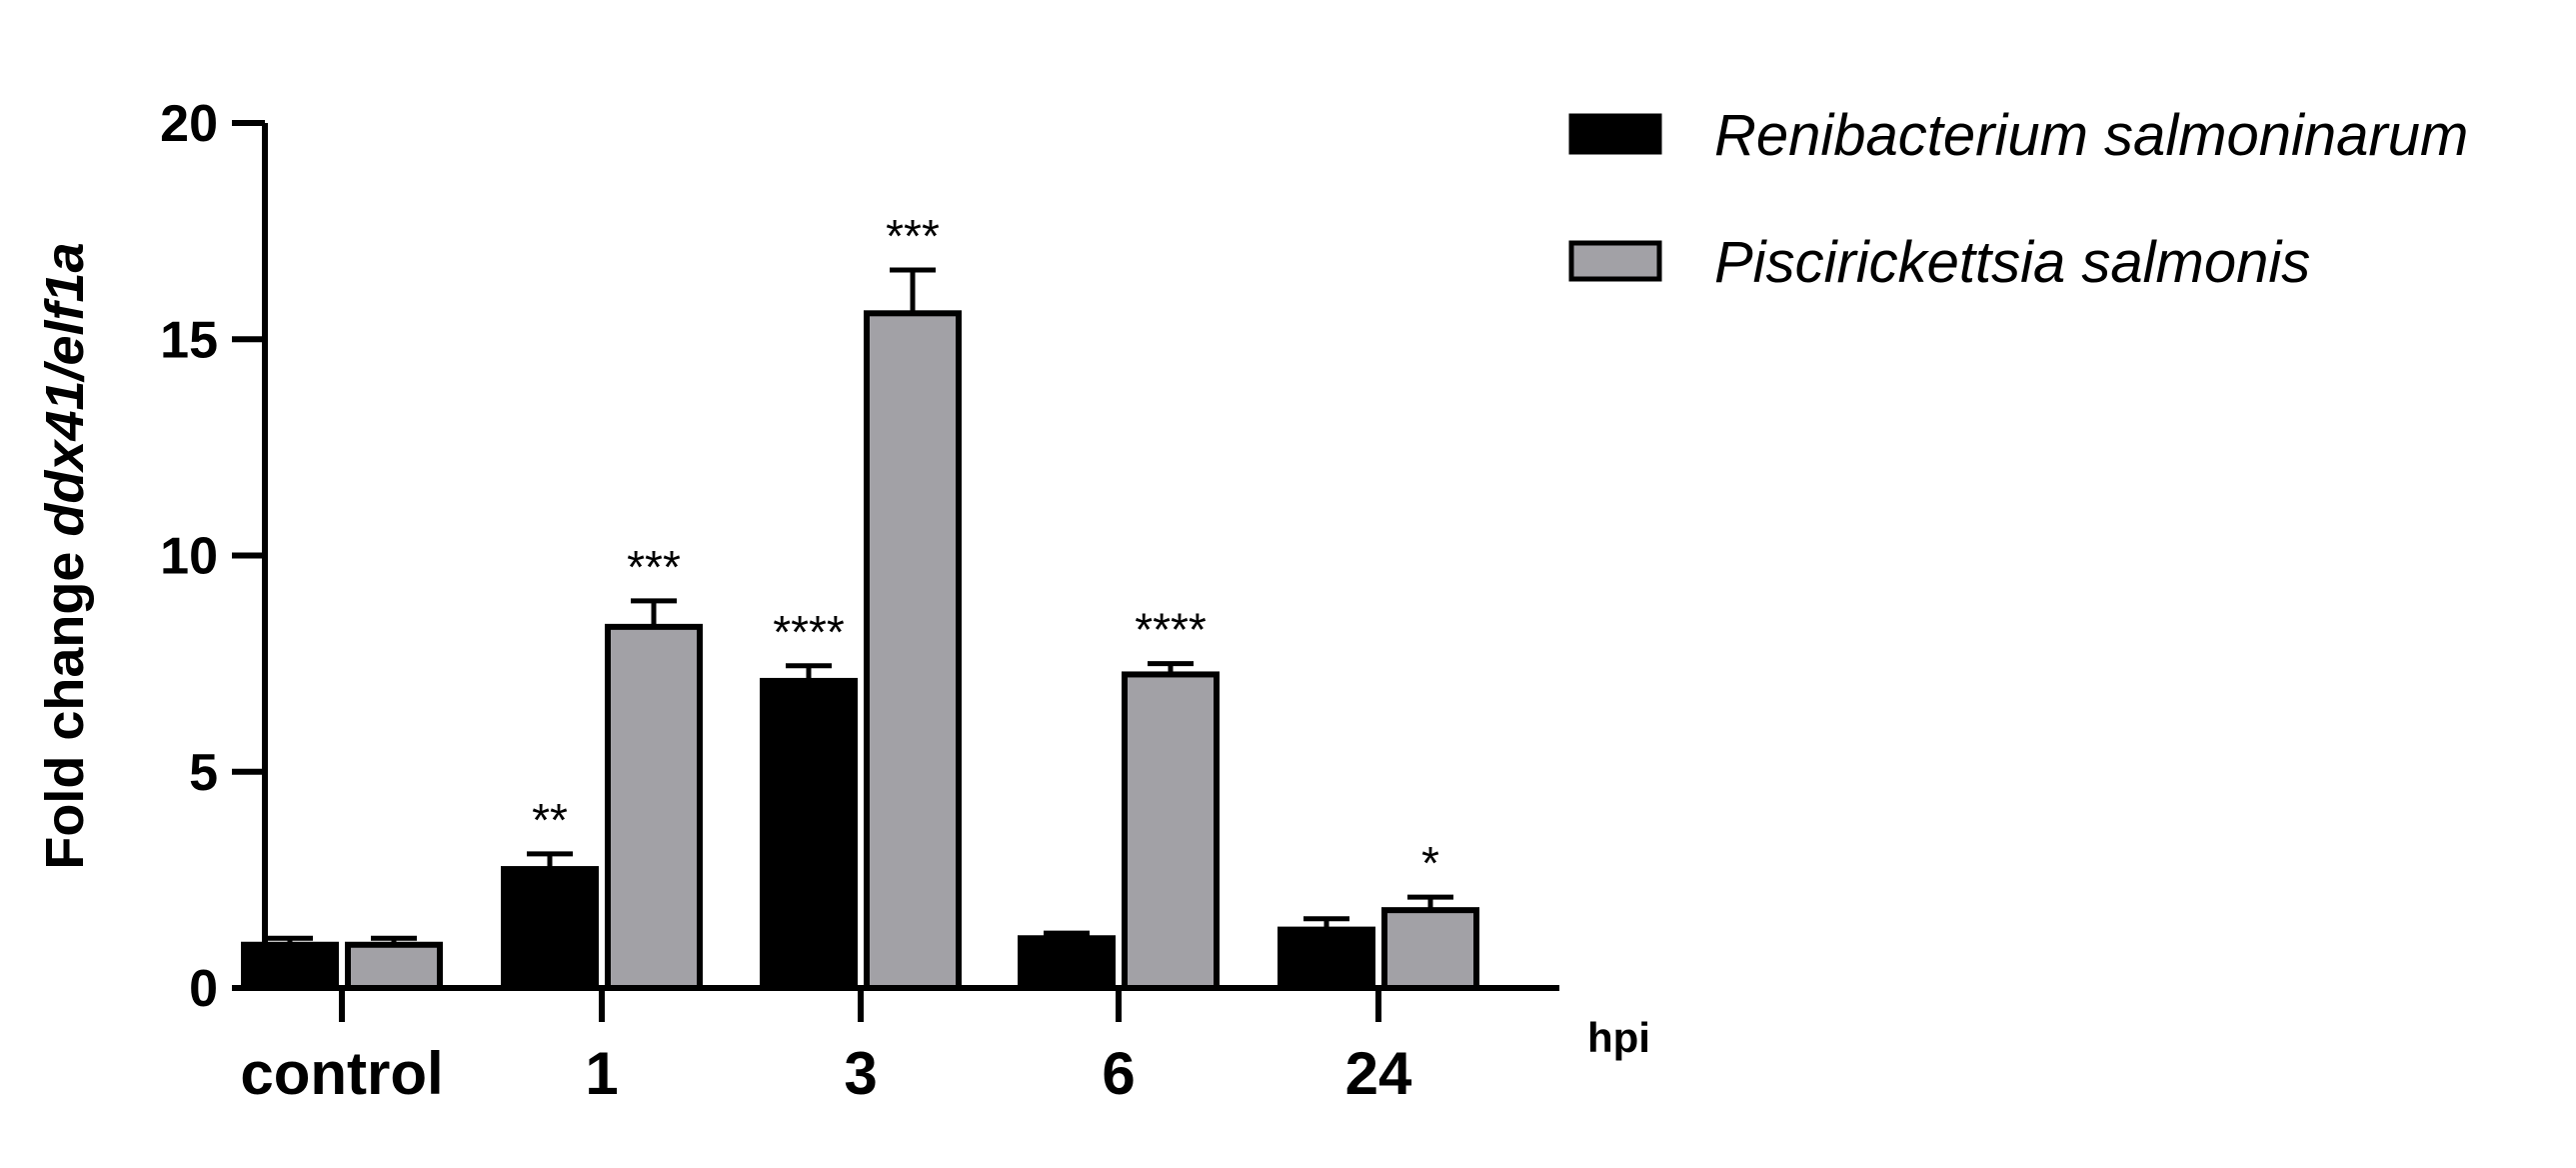 The height and width of the screenshot is (1168, 2576). What do you see at coordinates (1430, 863) in the screenshot?
I see `significance-label: *` at bounding box center [1430, 863].